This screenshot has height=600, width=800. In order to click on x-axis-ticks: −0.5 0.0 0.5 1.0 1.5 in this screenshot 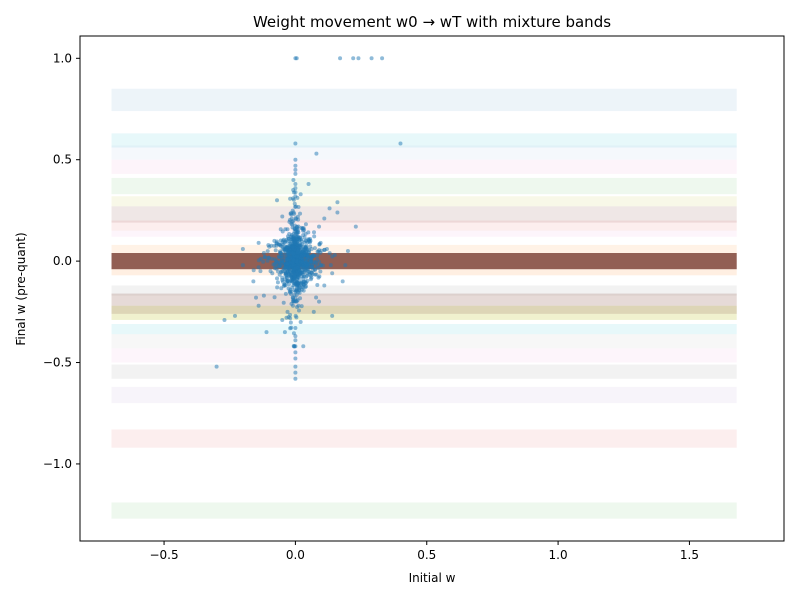, I will do `click(424, 551)`.